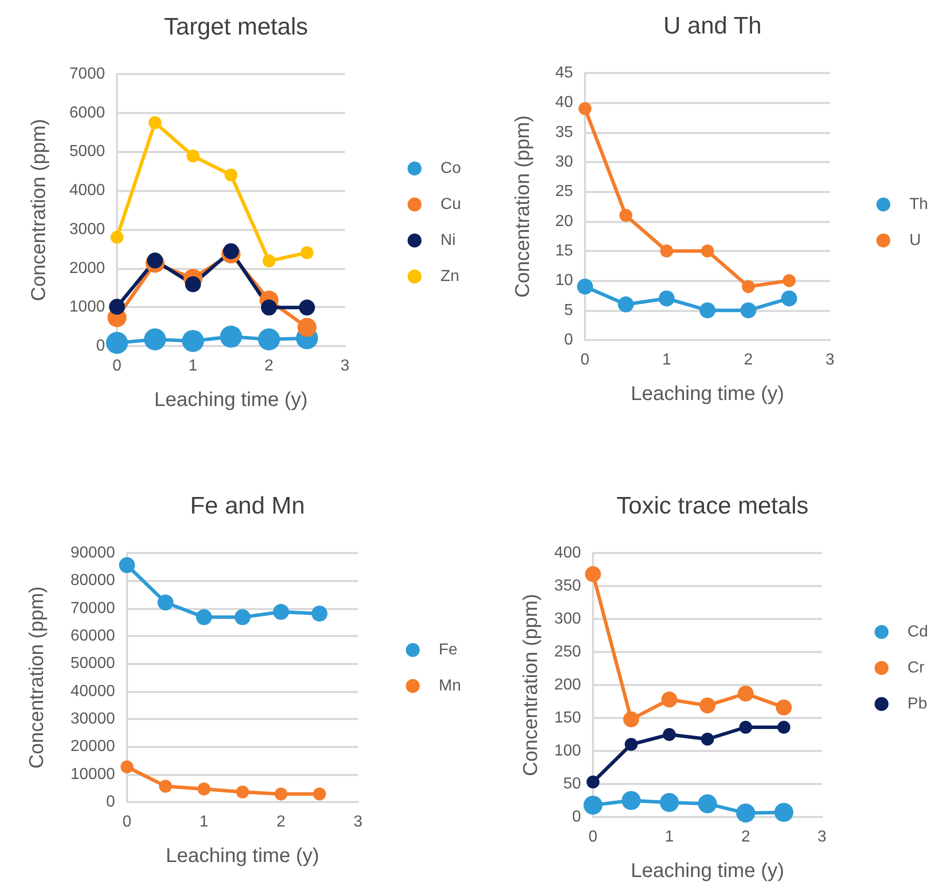 The image size is (933, 891). I want to click on y-tick-label: 40000, so click(93, 691).